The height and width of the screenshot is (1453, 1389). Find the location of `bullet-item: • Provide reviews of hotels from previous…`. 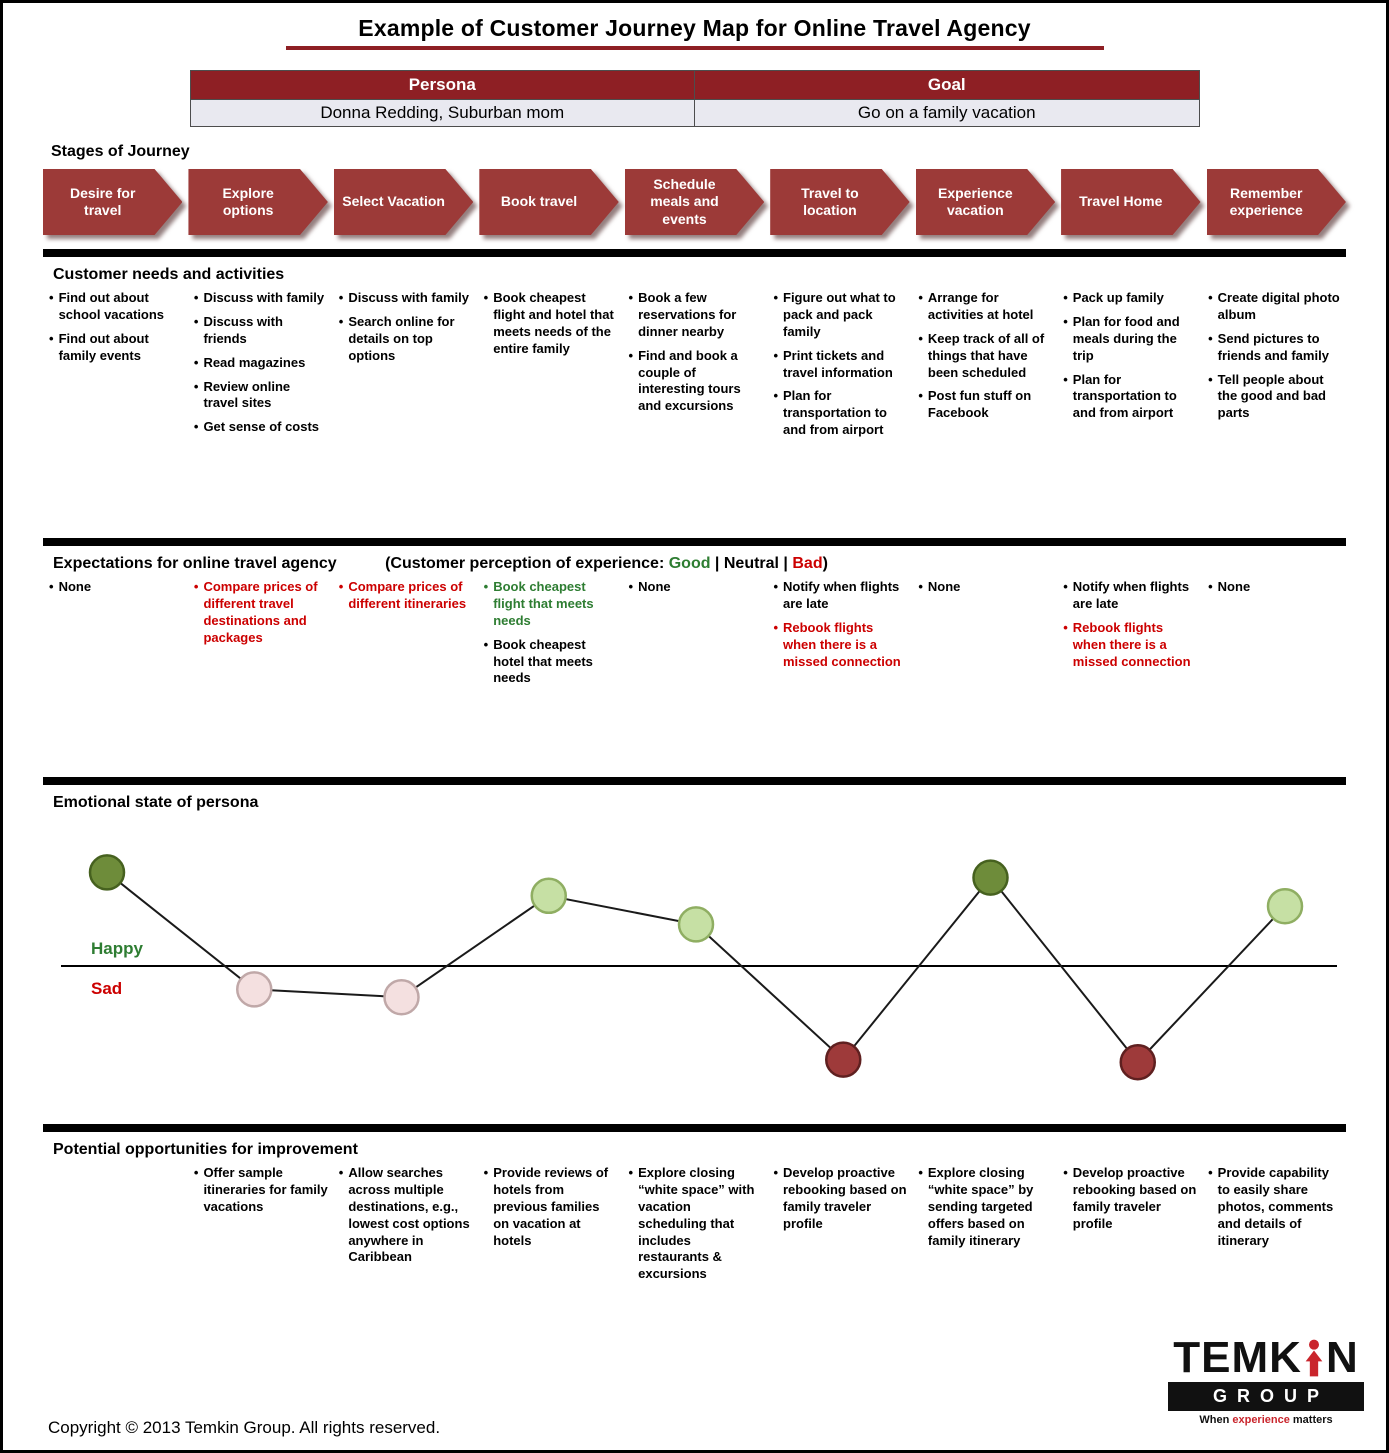

bullet-item: • Provide reviews of hotels from previous… is located at coordinates (550, 1207).